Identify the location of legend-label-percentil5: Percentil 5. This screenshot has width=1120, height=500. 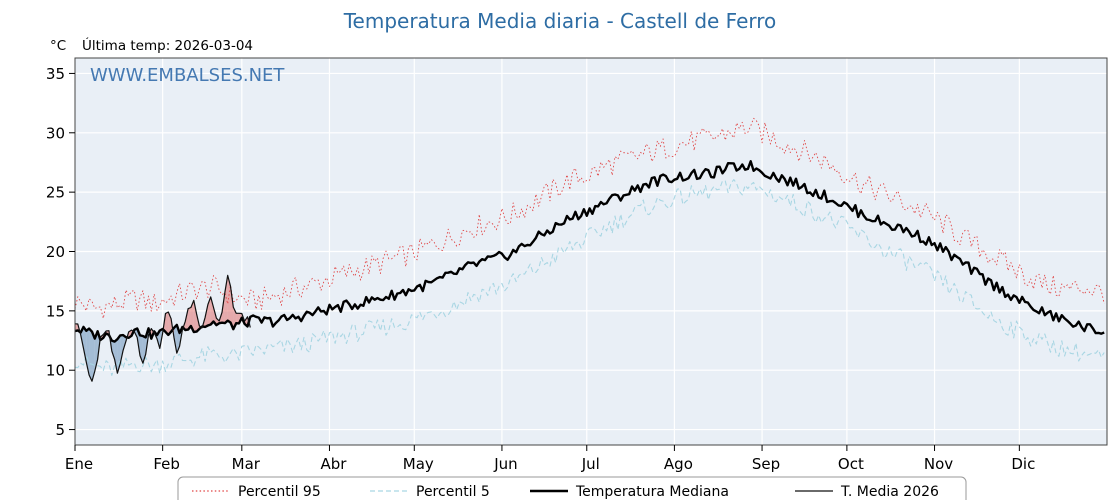
(453, 492).